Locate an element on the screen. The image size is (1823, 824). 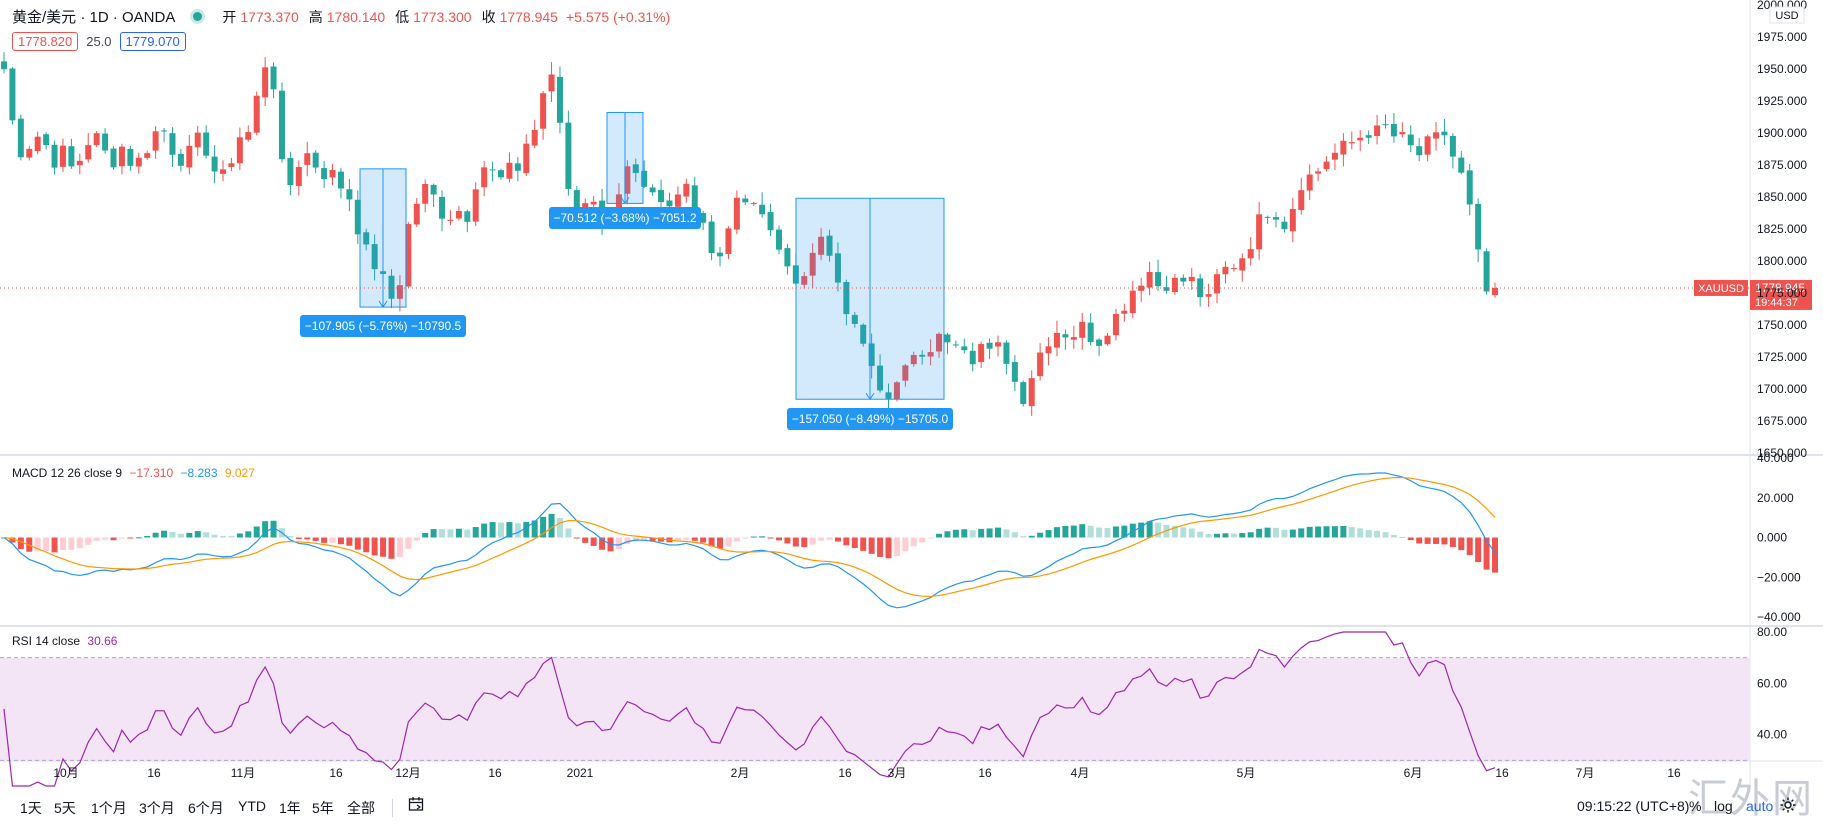
high-value: 1780.140 is located at coordinates (356, 16).